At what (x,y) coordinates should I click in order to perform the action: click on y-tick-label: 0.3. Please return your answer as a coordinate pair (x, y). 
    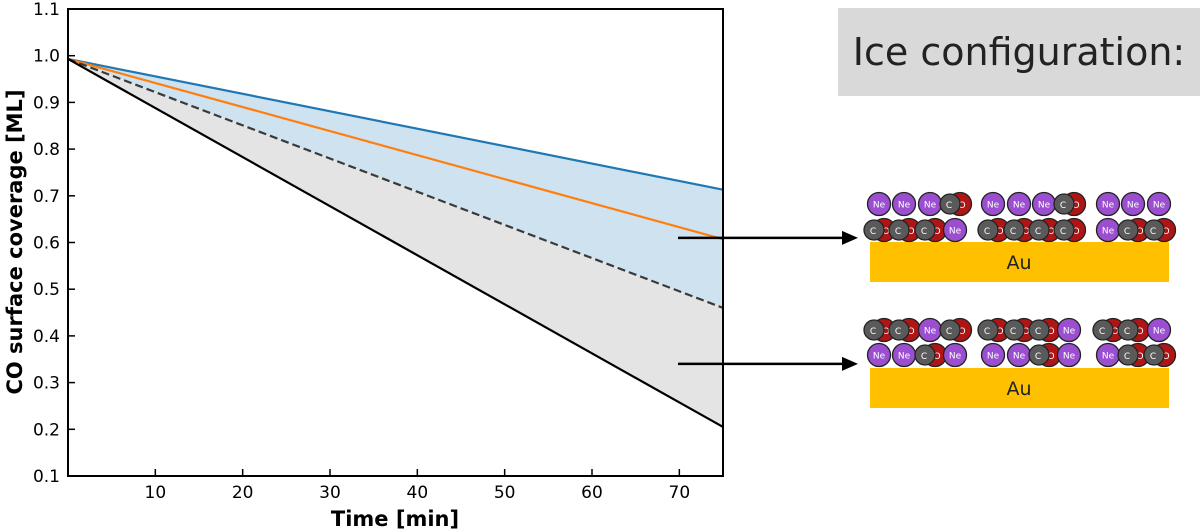
    Looking at the image, I should click on (46, 384).